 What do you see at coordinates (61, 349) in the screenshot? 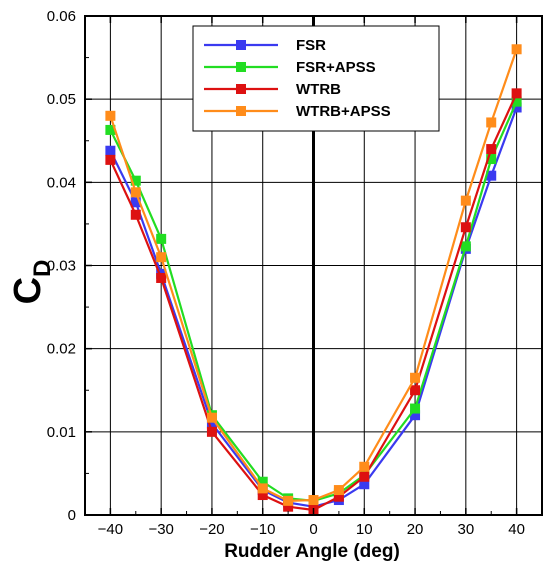
I see `y-tick-label: 0.02` at bounding box center [61, 349].